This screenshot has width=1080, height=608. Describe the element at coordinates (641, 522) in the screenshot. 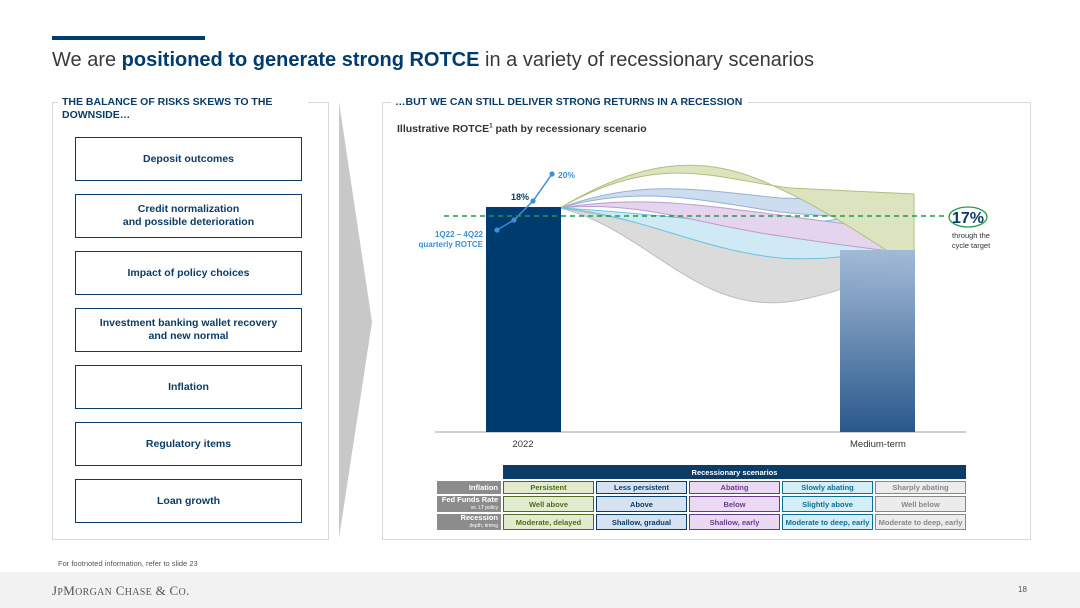

I see `table-cell: Shallow, gradual` at that location.